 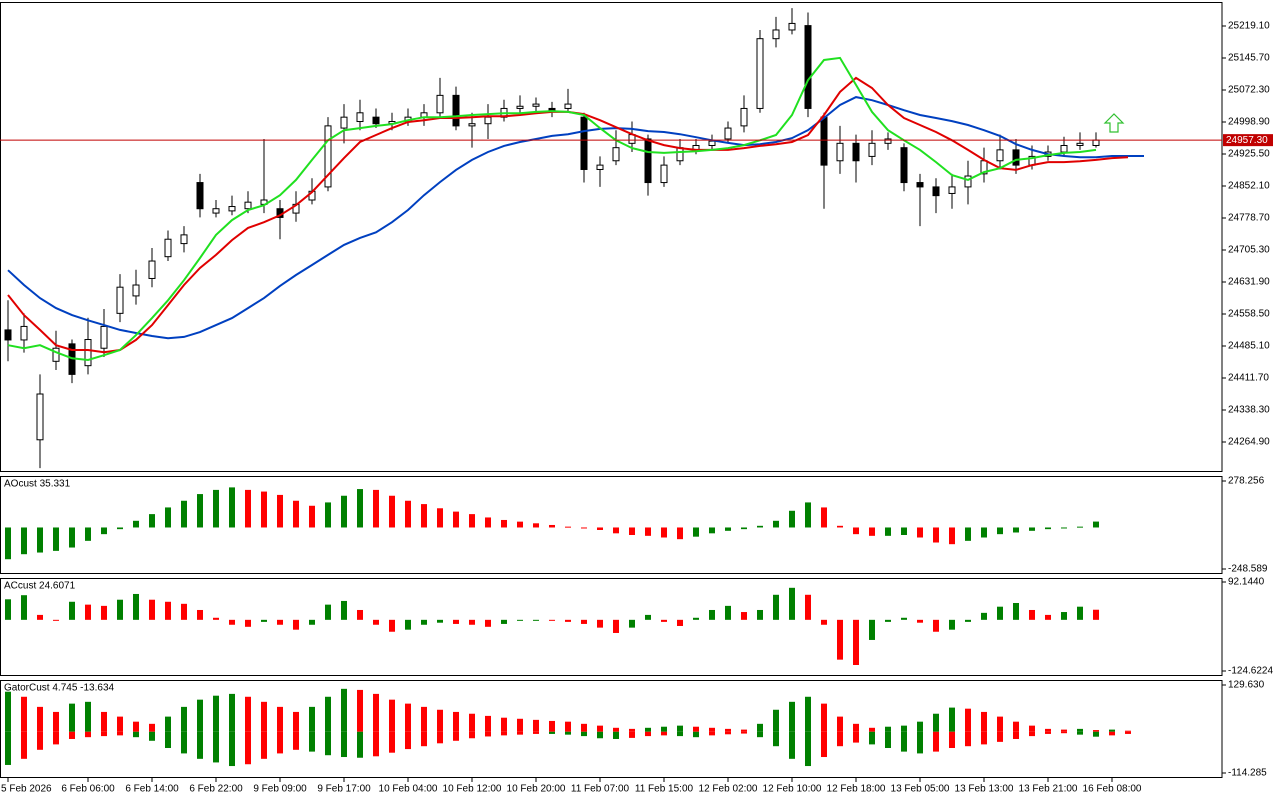 I want to click on x-tick-label: 12 Feb 10:00, so click(x=792, y=789).